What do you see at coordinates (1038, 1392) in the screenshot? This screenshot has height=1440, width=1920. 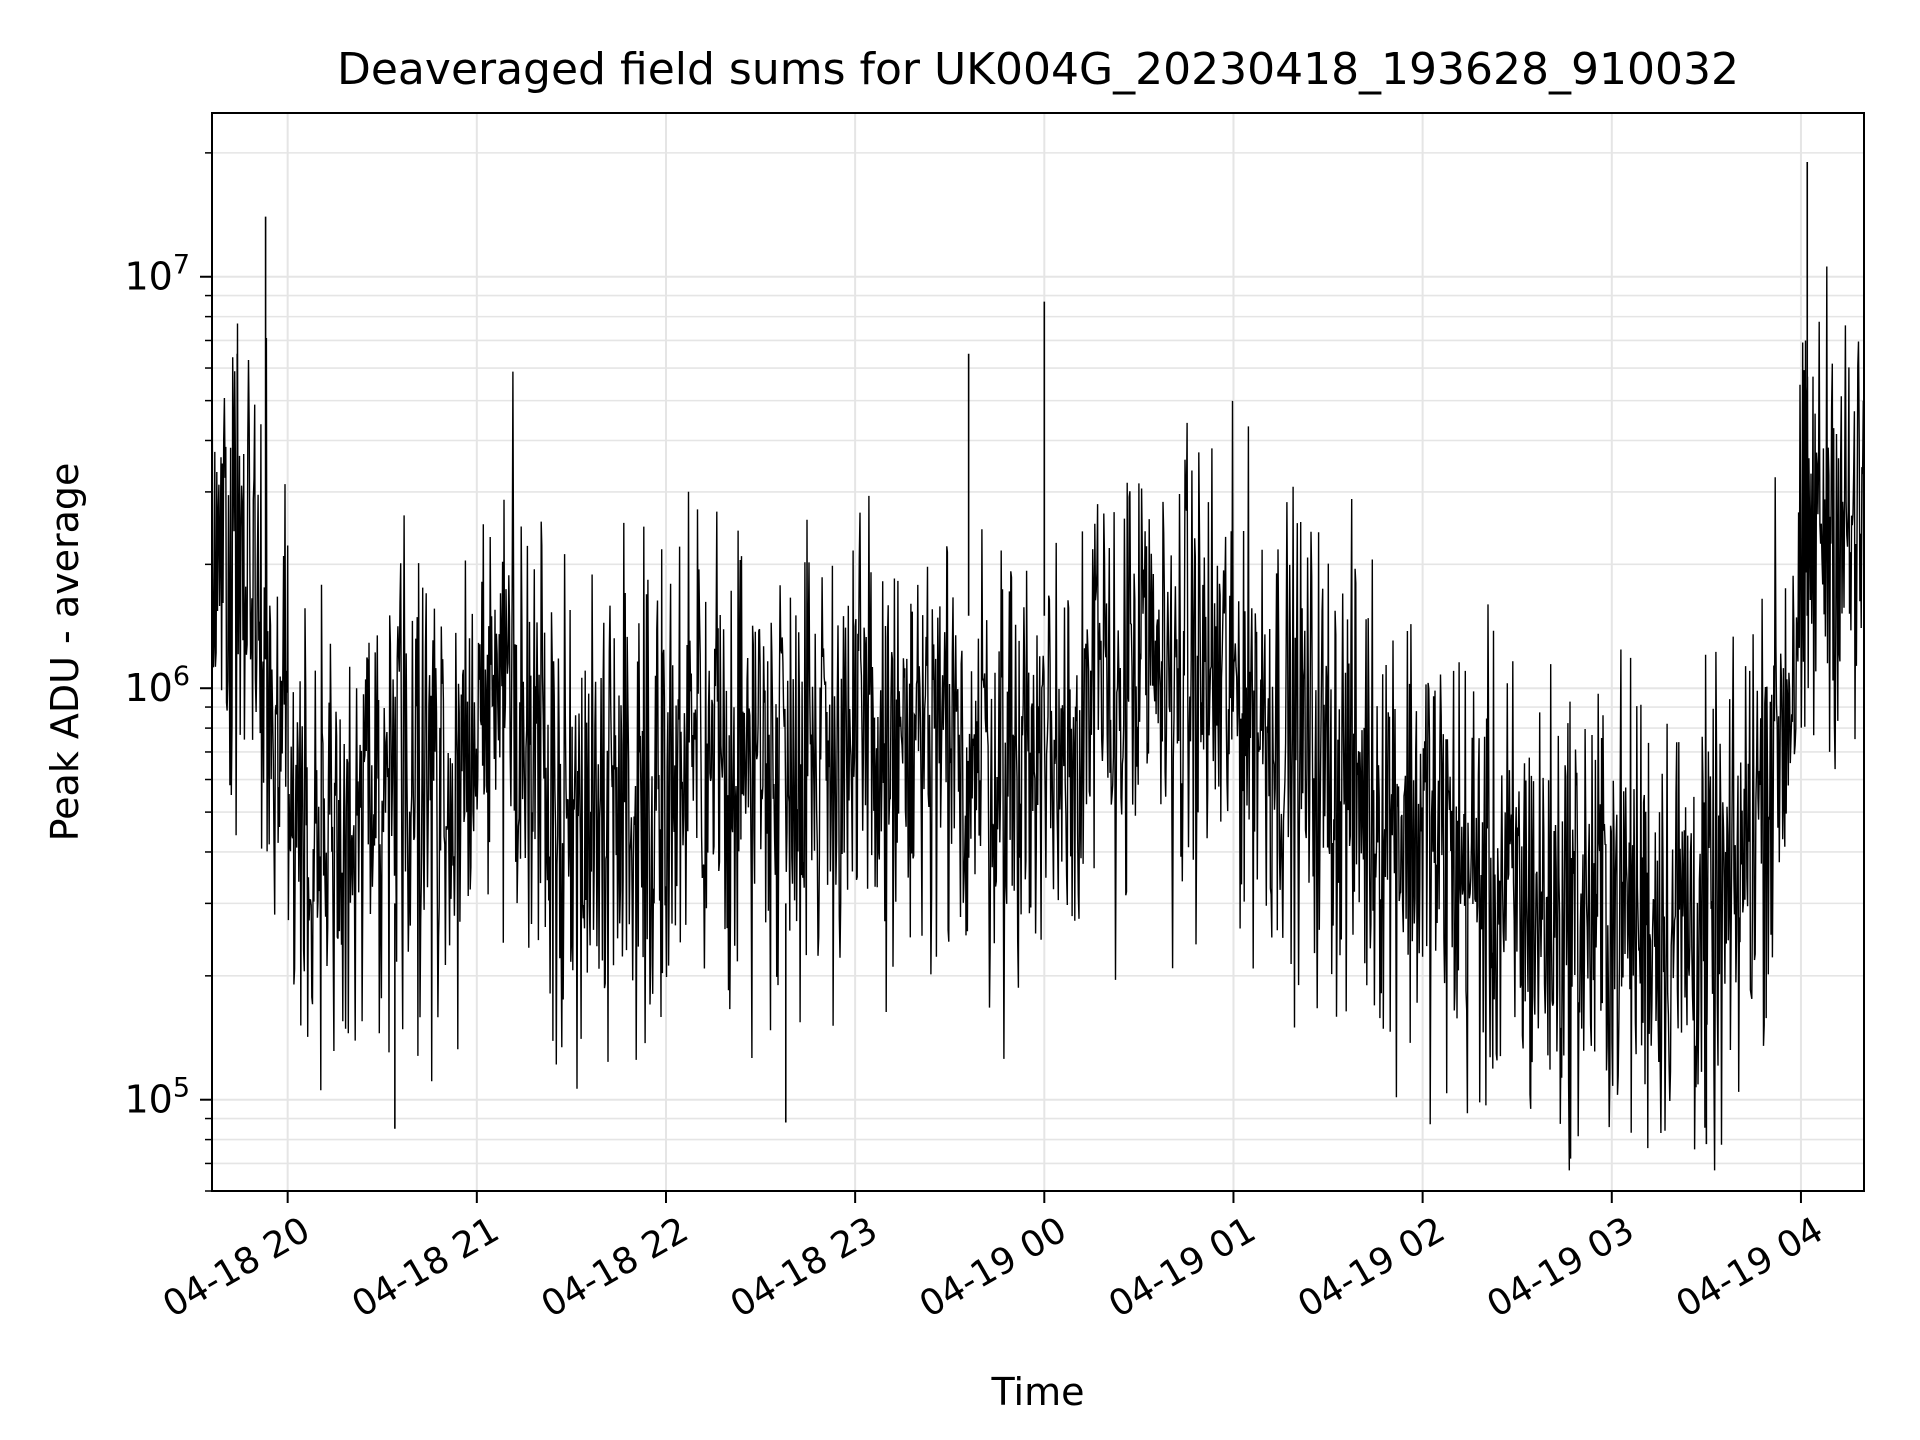 I see `x-axis-label: Time` at bounding box center [1038, 1392].